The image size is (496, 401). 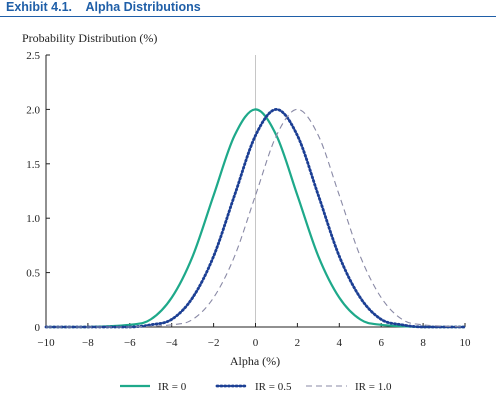 I want to click on x-tick-label: −6, so click(x=130, y=343).